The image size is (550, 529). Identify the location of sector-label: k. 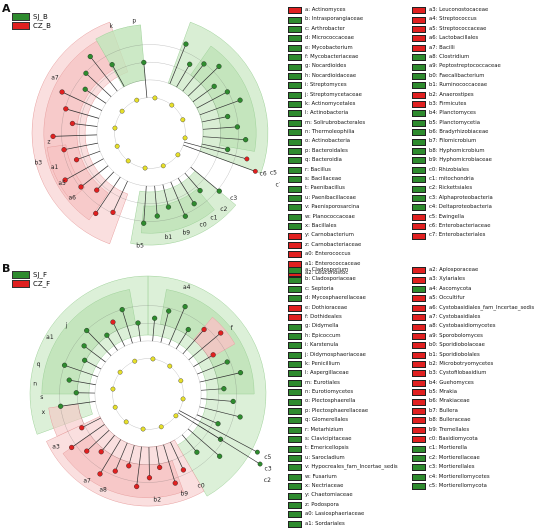
(112, 26).